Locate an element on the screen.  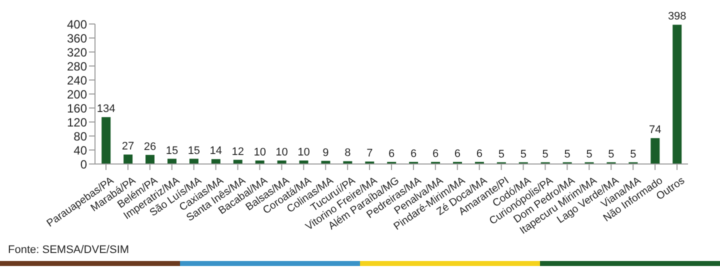
data-label: 14 is located at coordinates (216, 151).